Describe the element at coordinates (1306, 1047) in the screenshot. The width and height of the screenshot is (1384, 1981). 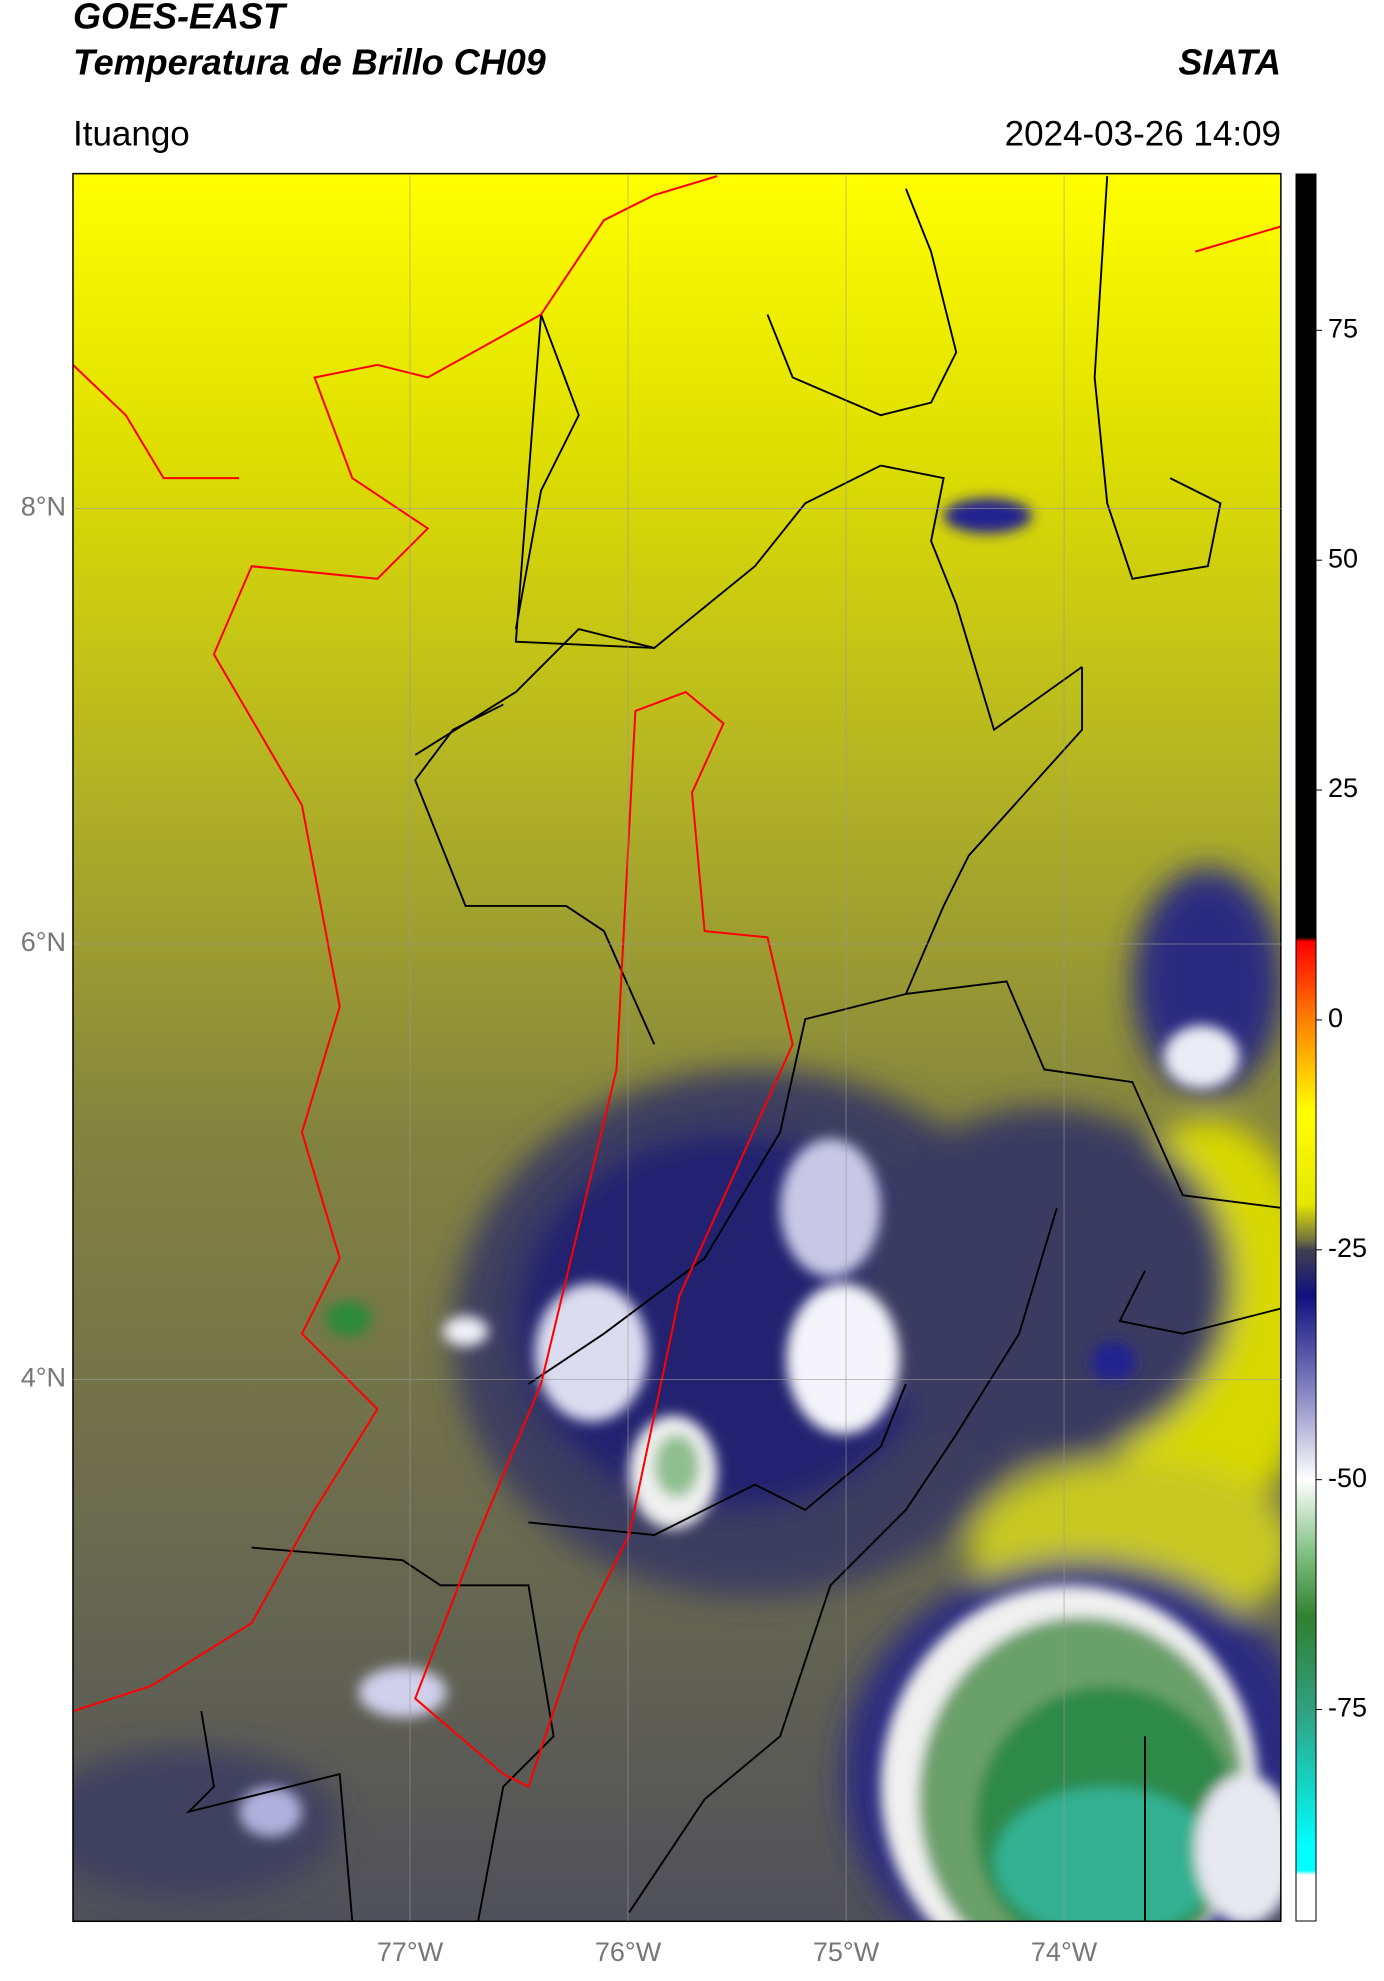
I see `colorbar` at that location.